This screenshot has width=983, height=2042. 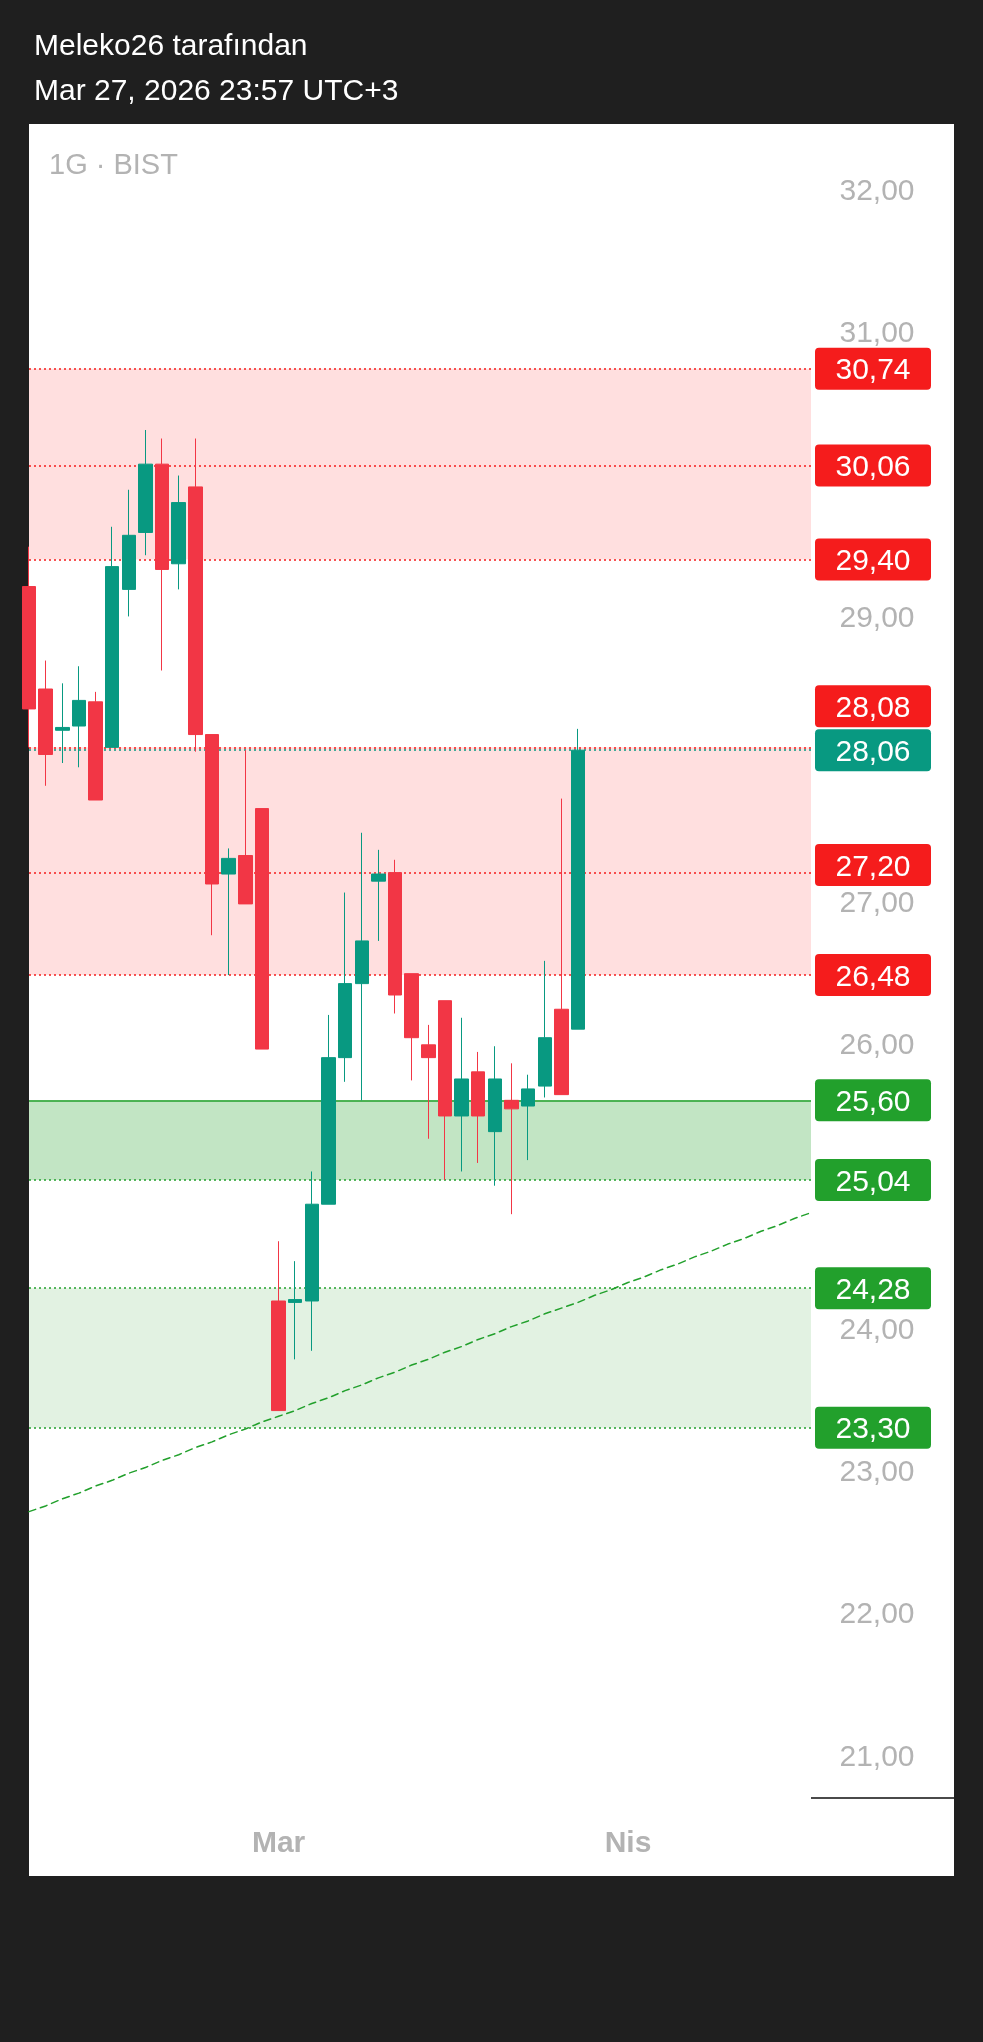 I want to click on y-tick-label: 31,00, so click(x=877, y=332).